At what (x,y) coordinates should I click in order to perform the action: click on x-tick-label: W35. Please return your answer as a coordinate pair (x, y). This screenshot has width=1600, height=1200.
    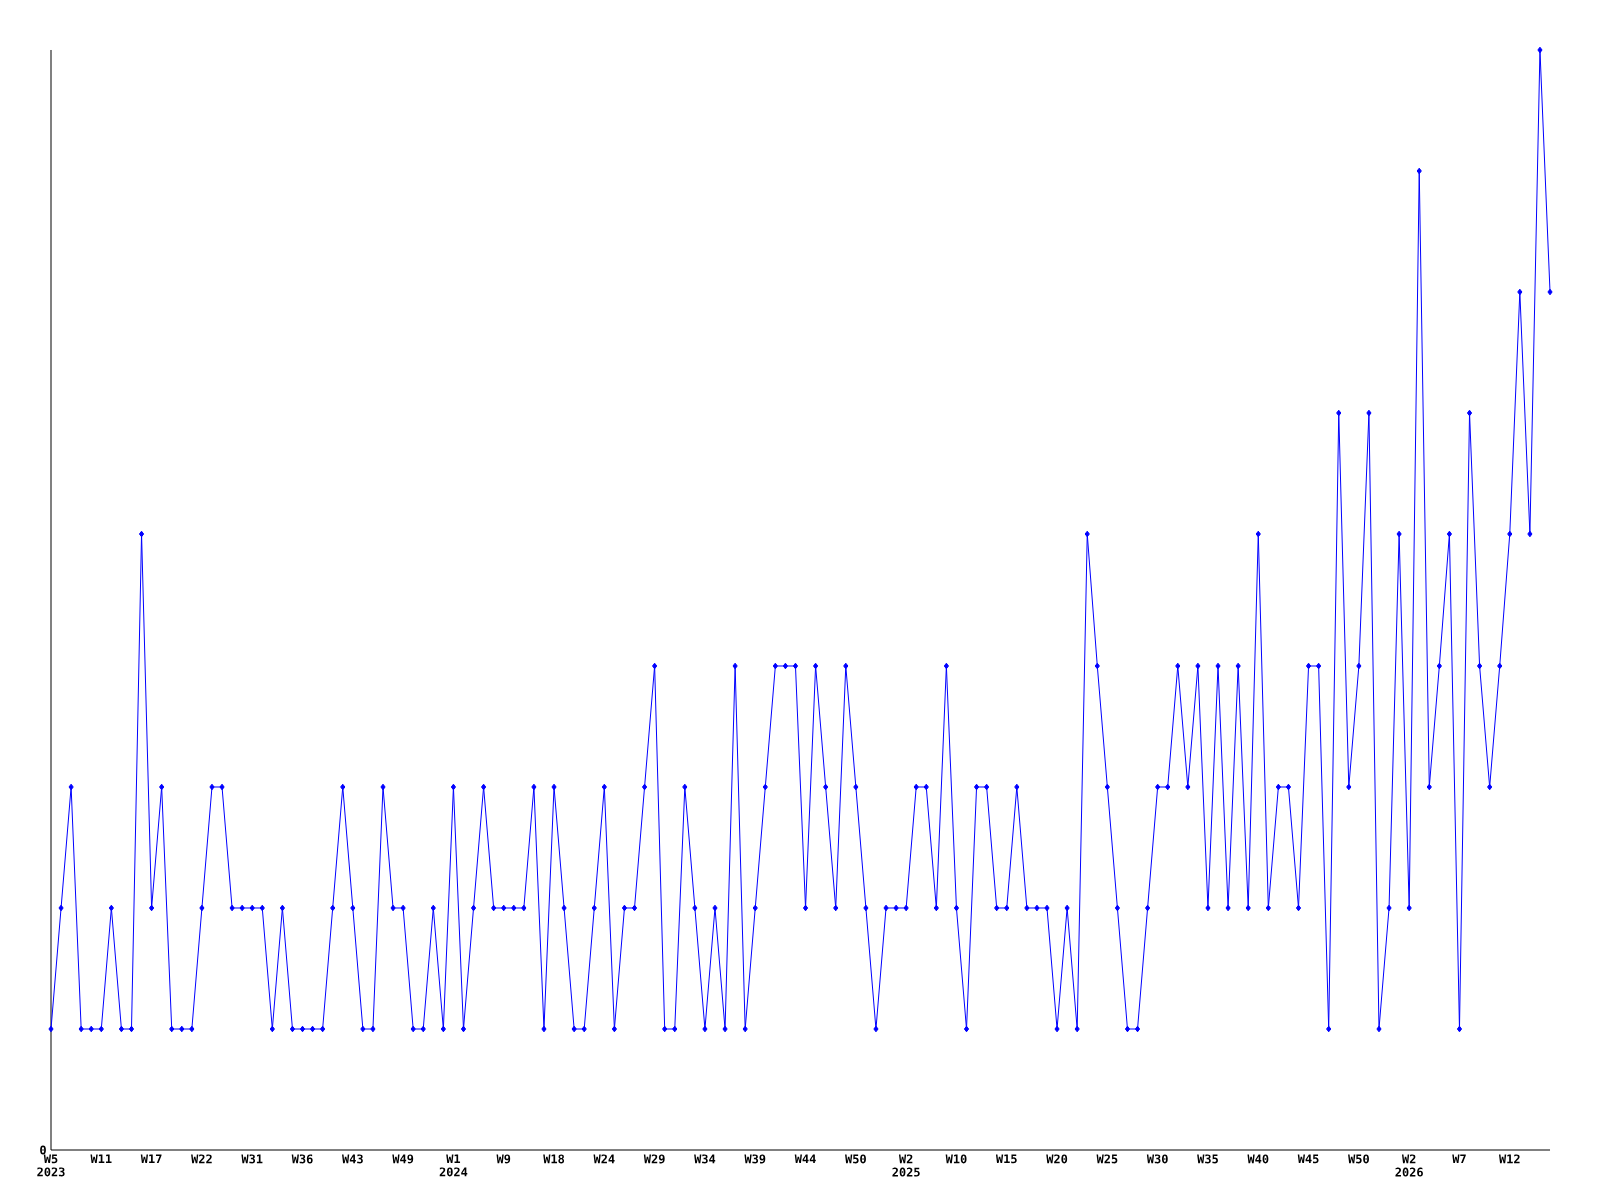
    Looking at the image, I should click on (1207, 1159).